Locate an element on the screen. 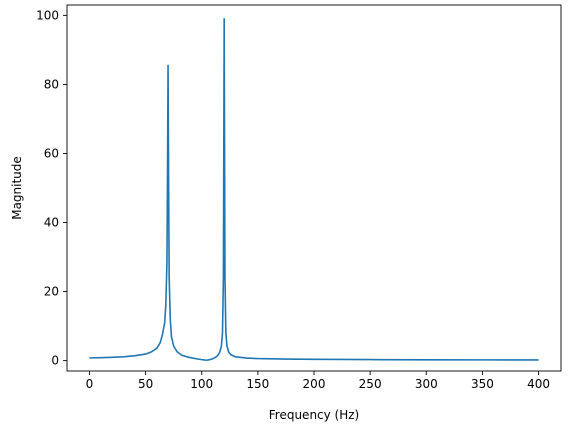  y-tick-label: 20 is located at coordinates (51, 292).